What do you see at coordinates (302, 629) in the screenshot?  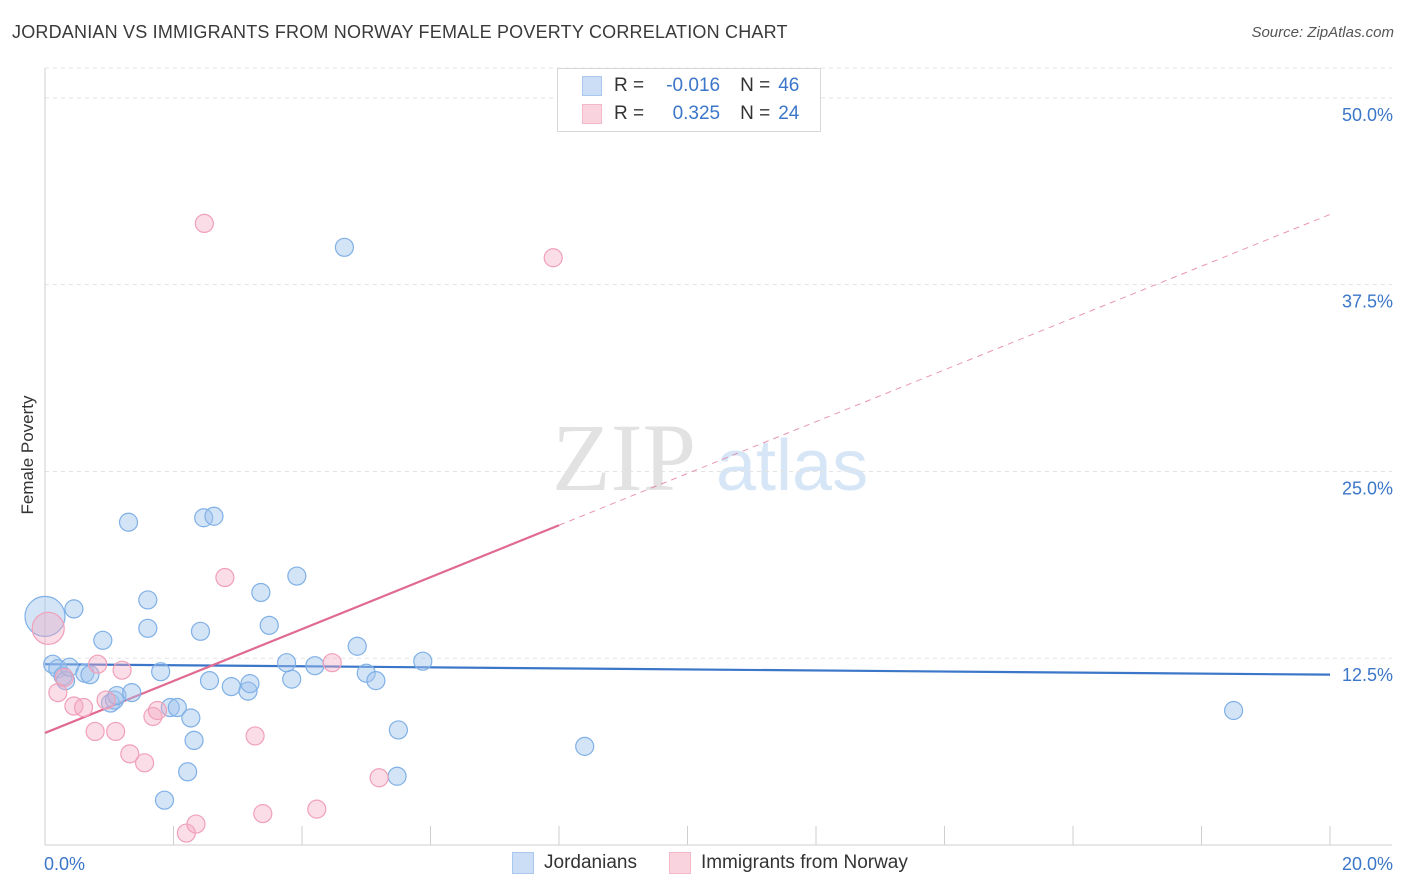 I see `trend-line-norway` at bounding box center [302, 629].